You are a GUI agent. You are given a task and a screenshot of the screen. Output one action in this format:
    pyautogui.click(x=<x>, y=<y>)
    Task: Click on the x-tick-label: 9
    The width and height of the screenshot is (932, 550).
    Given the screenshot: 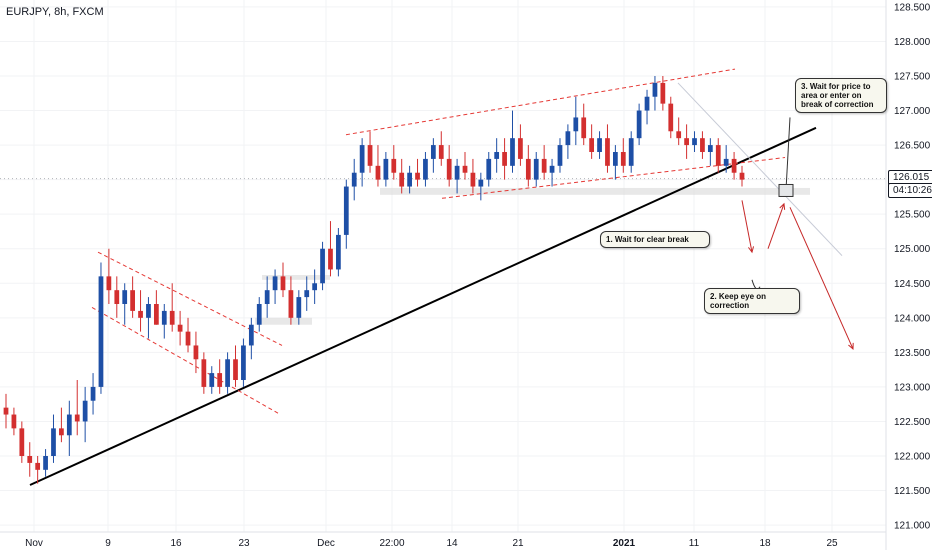 What is the action you would take?
    pyautogui.click(x=108, y=543)
    